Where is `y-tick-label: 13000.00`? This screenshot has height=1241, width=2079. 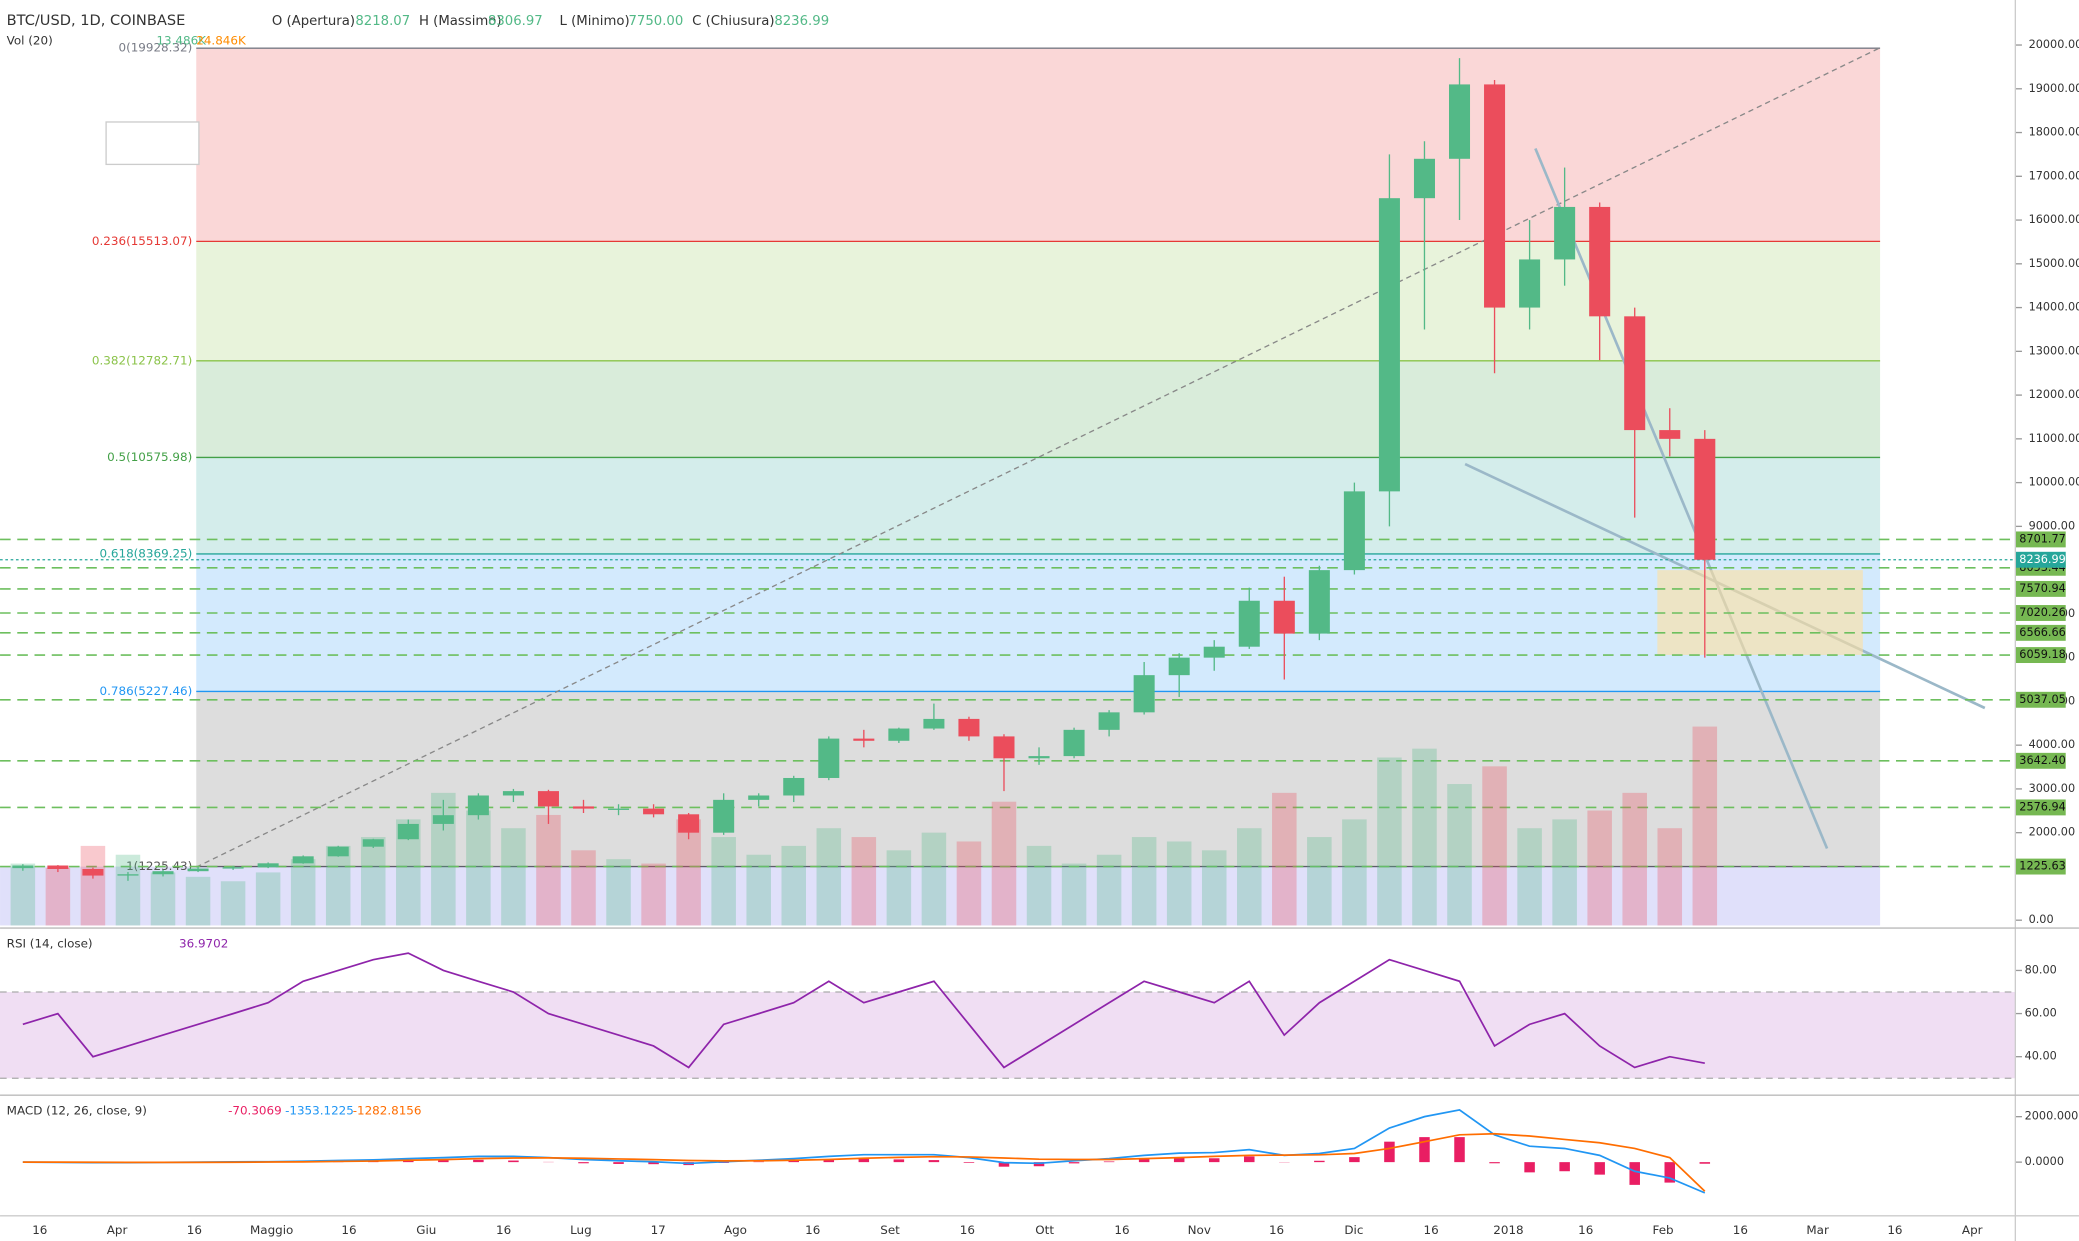
y-tick-label: 13000.00 is located at coordinates (2054, 350).